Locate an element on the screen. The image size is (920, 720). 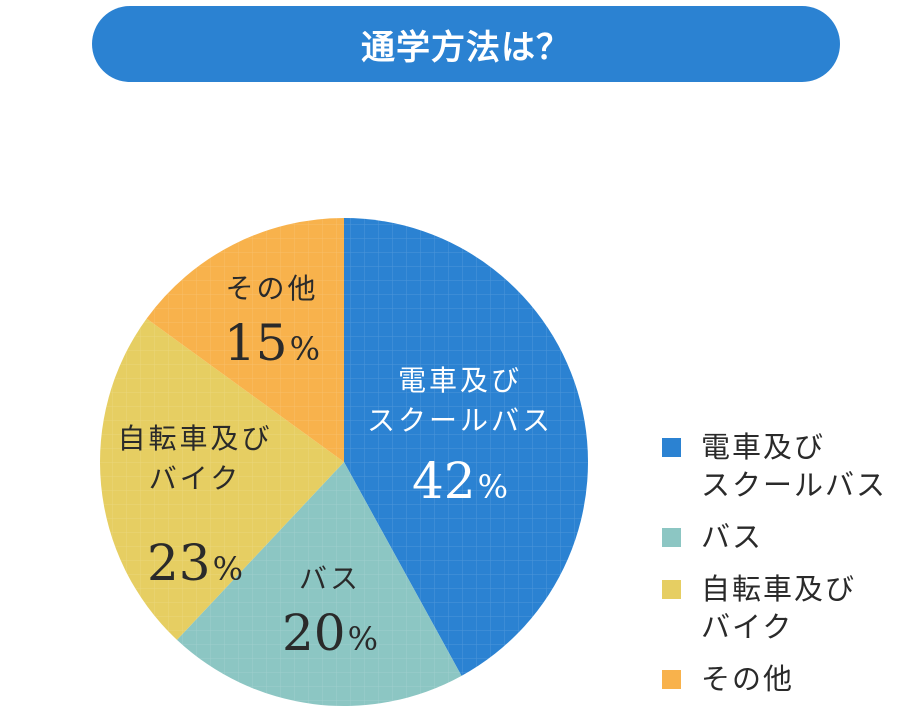
pie-slice-grid-bike is located at coordinates (222, 479).